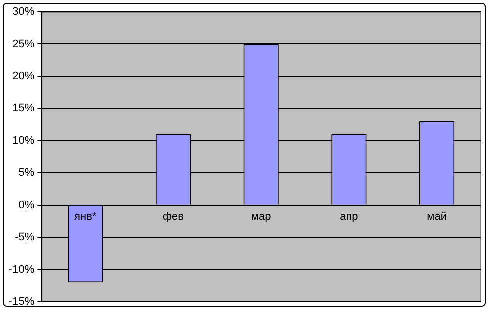  Describe the element at coordinates (261, 216) in the screenshot. I see `x-tick-label: мар` at that location.